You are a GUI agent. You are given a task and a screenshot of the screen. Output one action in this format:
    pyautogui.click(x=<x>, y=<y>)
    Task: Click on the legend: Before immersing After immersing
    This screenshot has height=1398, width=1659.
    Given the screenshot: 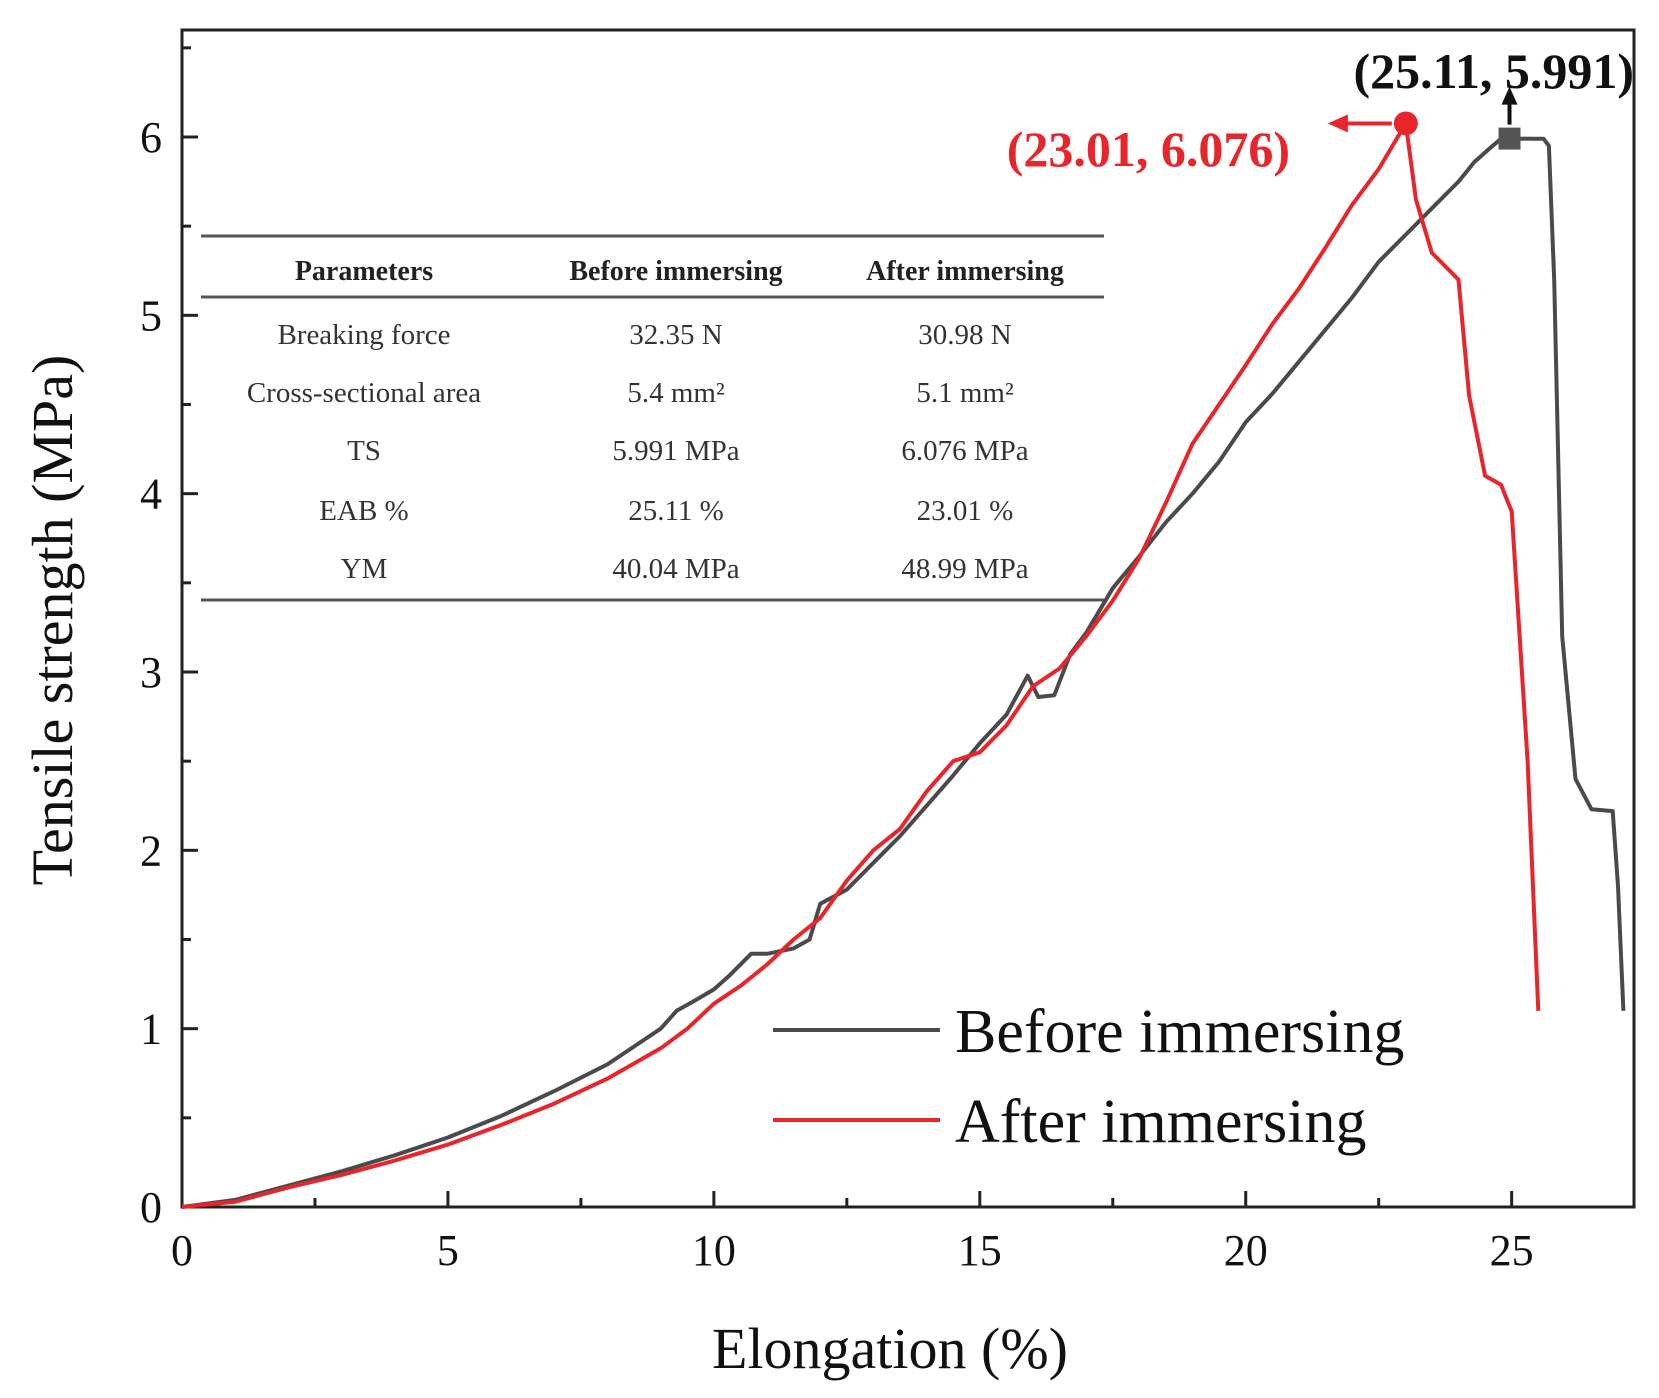 What is the action you would take?
    pyautogui.click(x=1088, y=1077)
    